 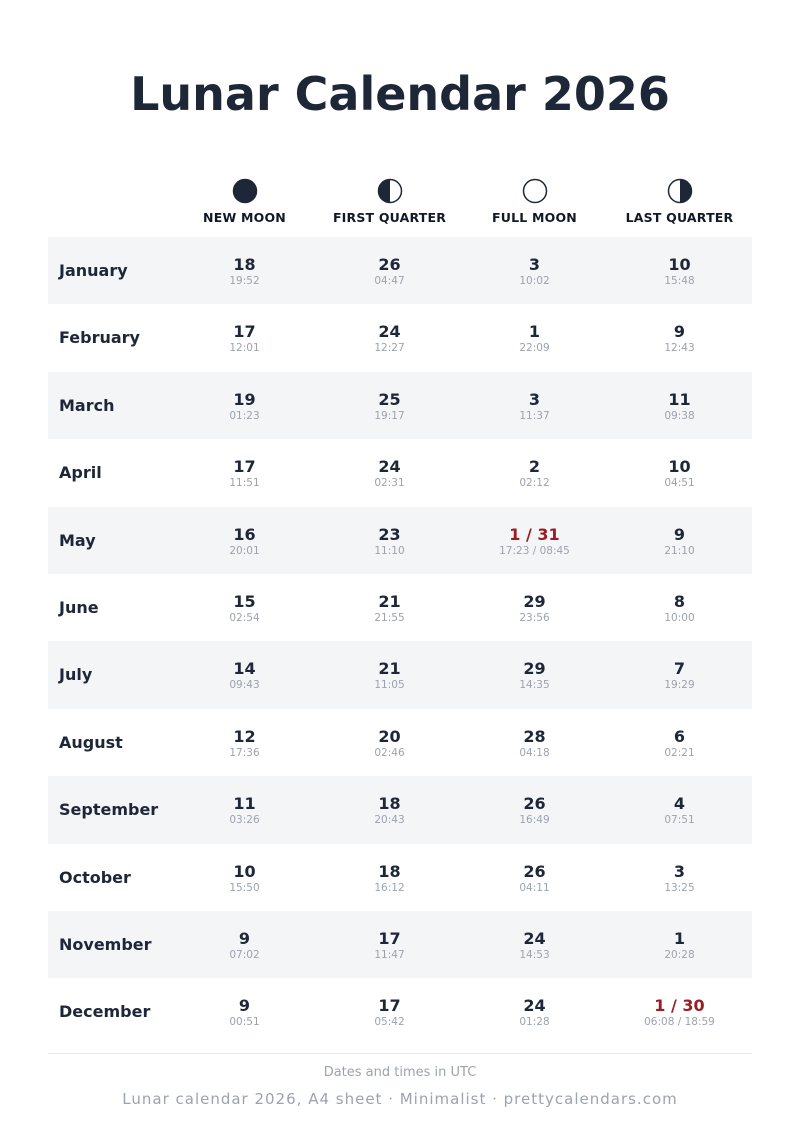 I want to click on month-name: February, so click(x=99, y=338).